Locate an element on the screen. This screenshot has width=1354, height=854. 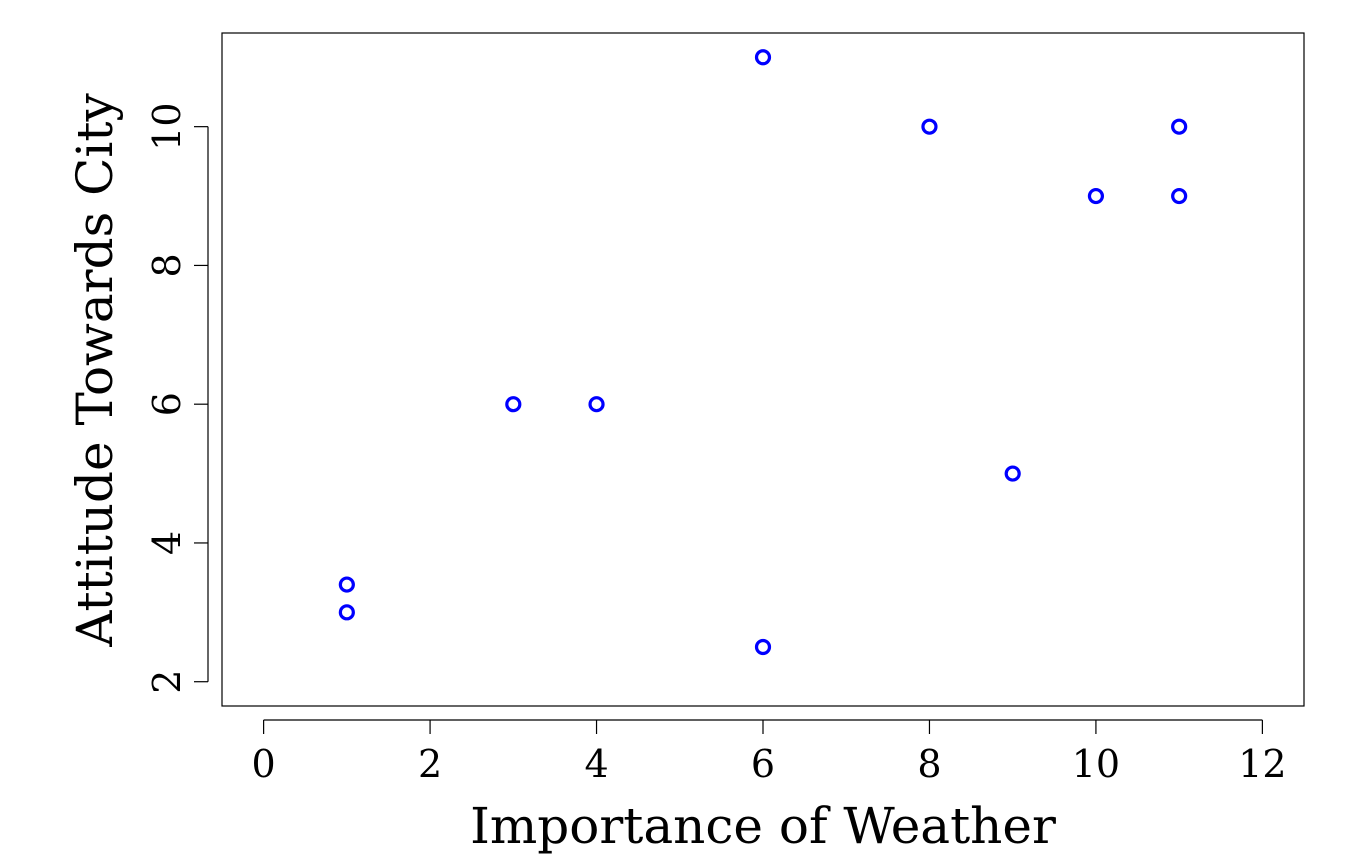
x-tick-label: 12 is located at coordinates (1262, 764).